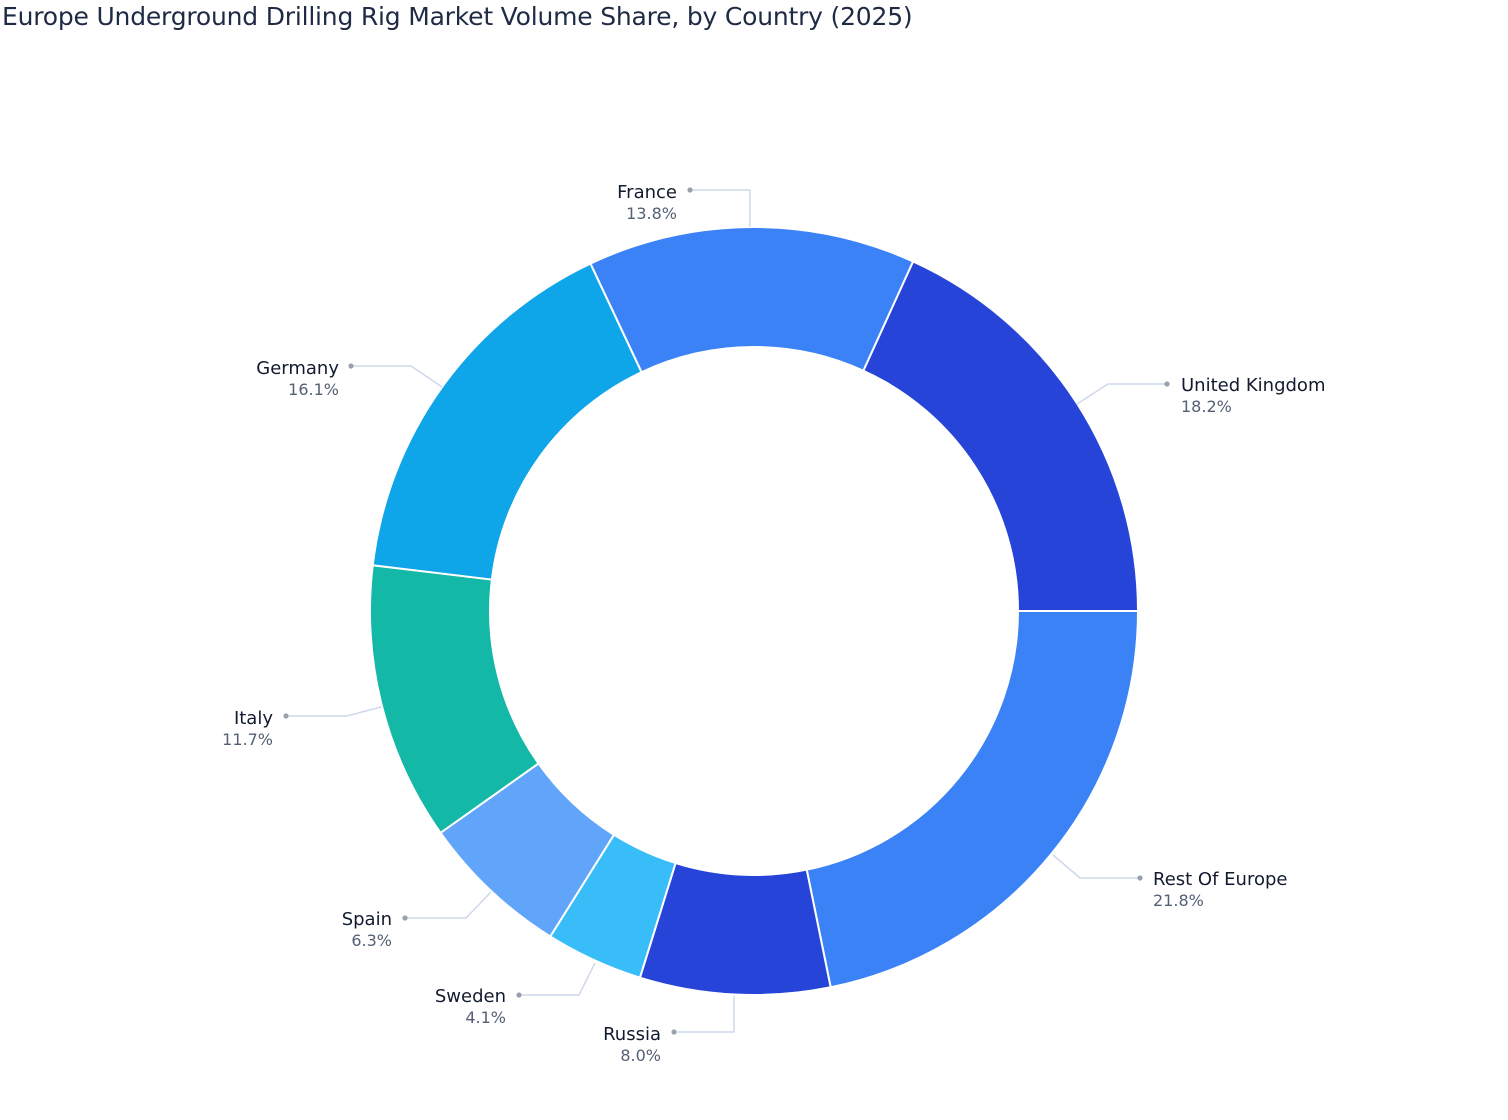 The width and height of the screenshot is (1508, 1120). What do you see at coordinates (405, 918) in the screenshot?
I see `leader-dot-spain` at bounding box center [405, 918].